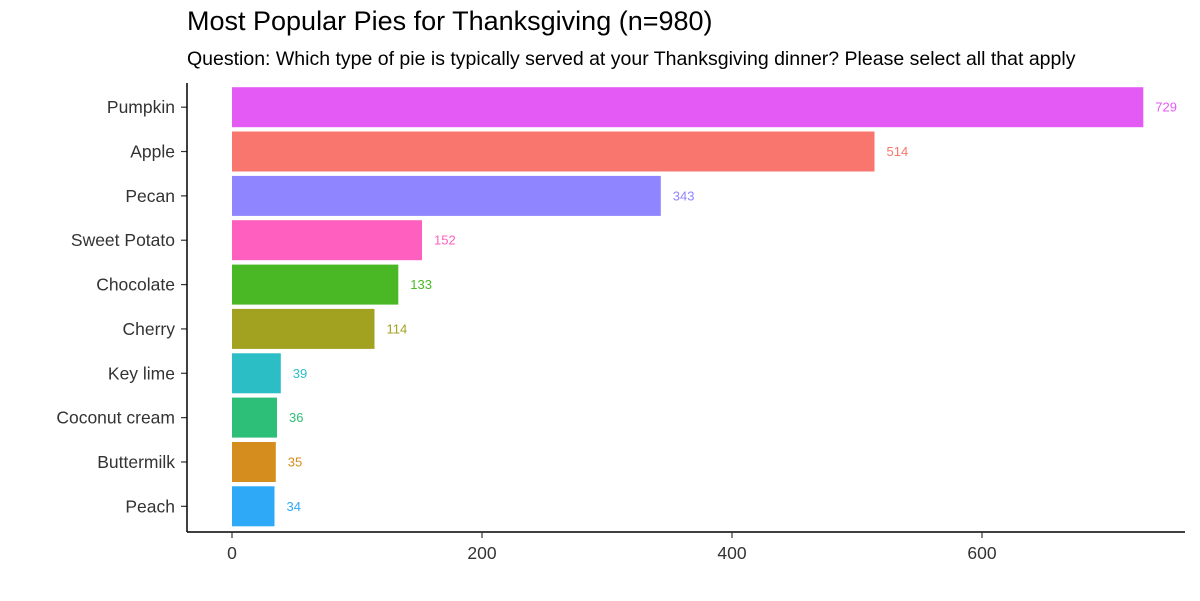 This screenshot has height=601, width=1200. What do you see at coordinates (1166, 107) in the screenshot?
I see `value-label-pumpkin: 729` at bounding box center [1166, 107].